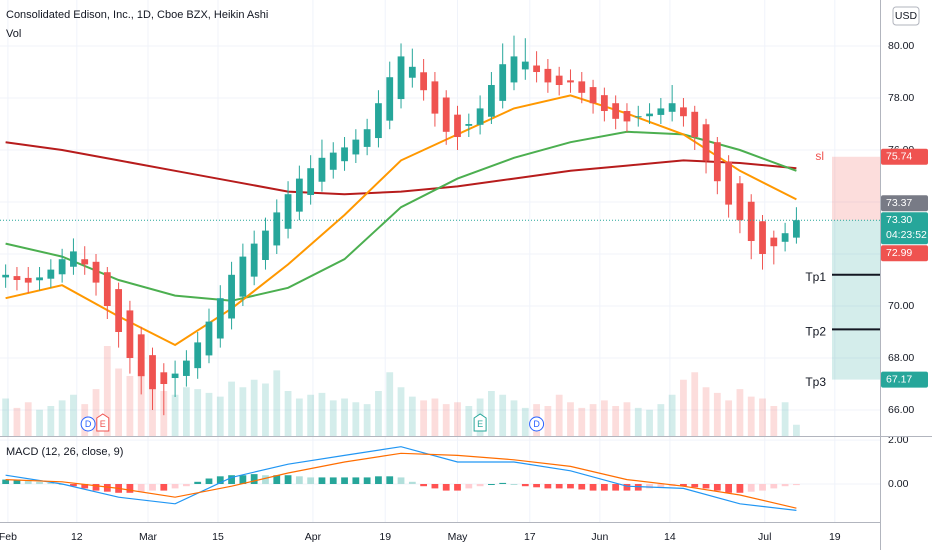 The image size is (932, 550). Describe the element at coordinates (906, 235) in the screenshot. I see `countdown: 04:23:52` at that location.